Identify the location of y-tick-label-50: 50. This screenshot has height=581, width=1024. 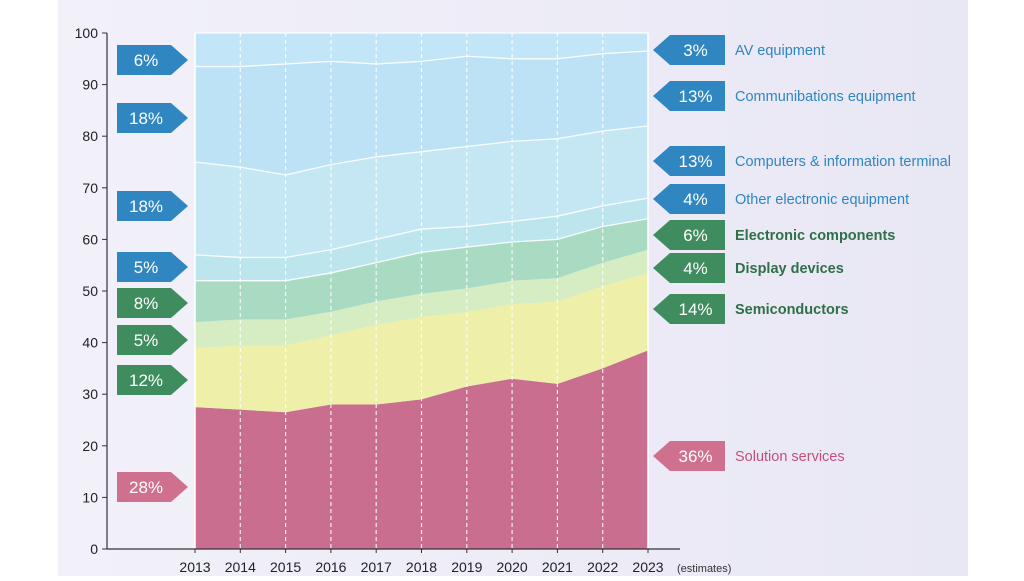
(90, 291).